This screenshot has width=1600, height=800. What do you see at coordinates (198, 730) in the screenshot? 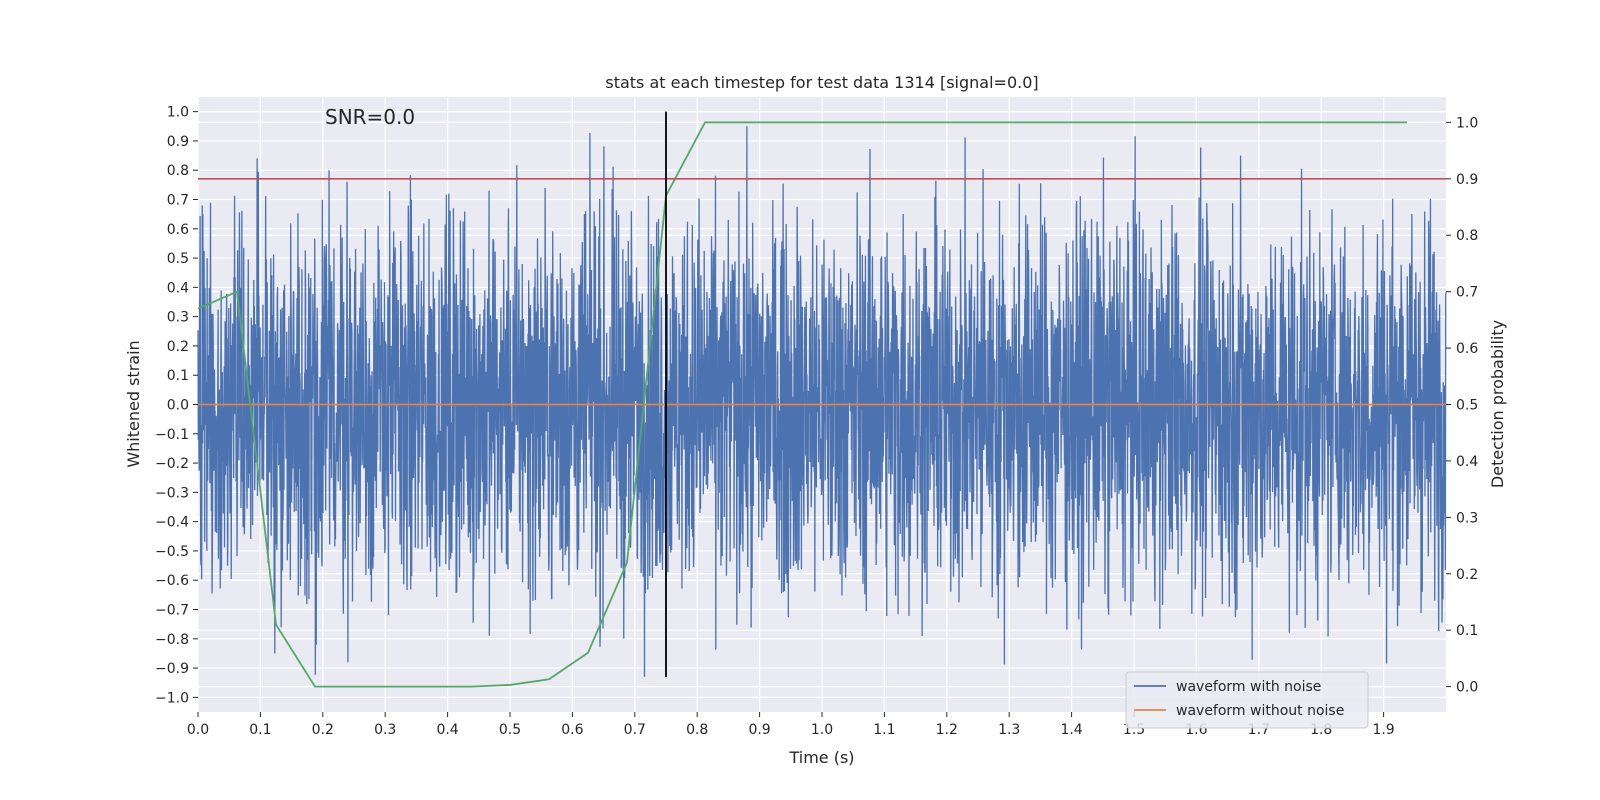
I see `x-tick-label-0: 0.0` at bounding box center [198, 730].